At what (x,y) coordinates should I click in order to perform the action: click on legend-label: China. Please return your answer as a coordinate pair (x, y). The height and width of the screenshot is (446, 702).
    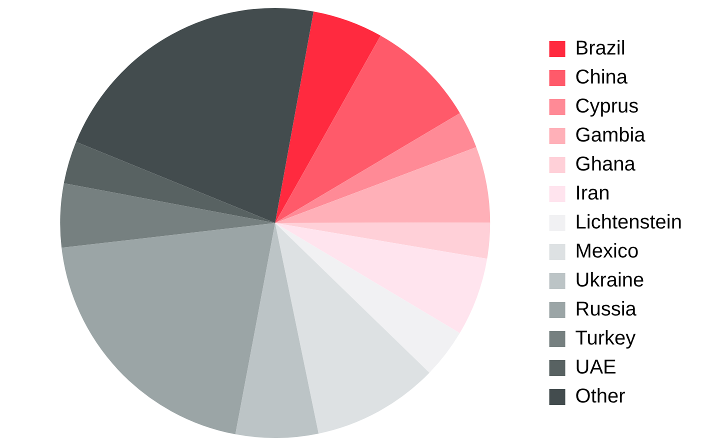
    Looking at the image, I should click on (601, 77).